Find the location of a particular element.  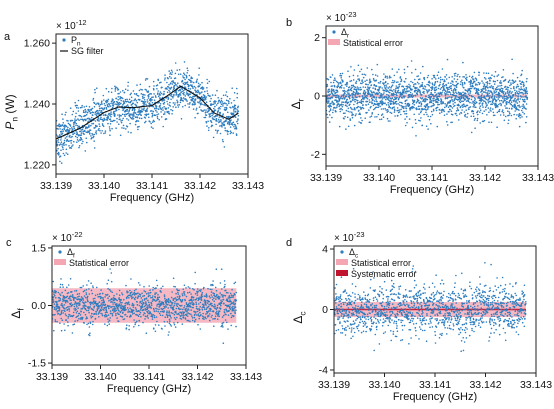

y-axis-label: Δr is located at coordinates (297, 103).